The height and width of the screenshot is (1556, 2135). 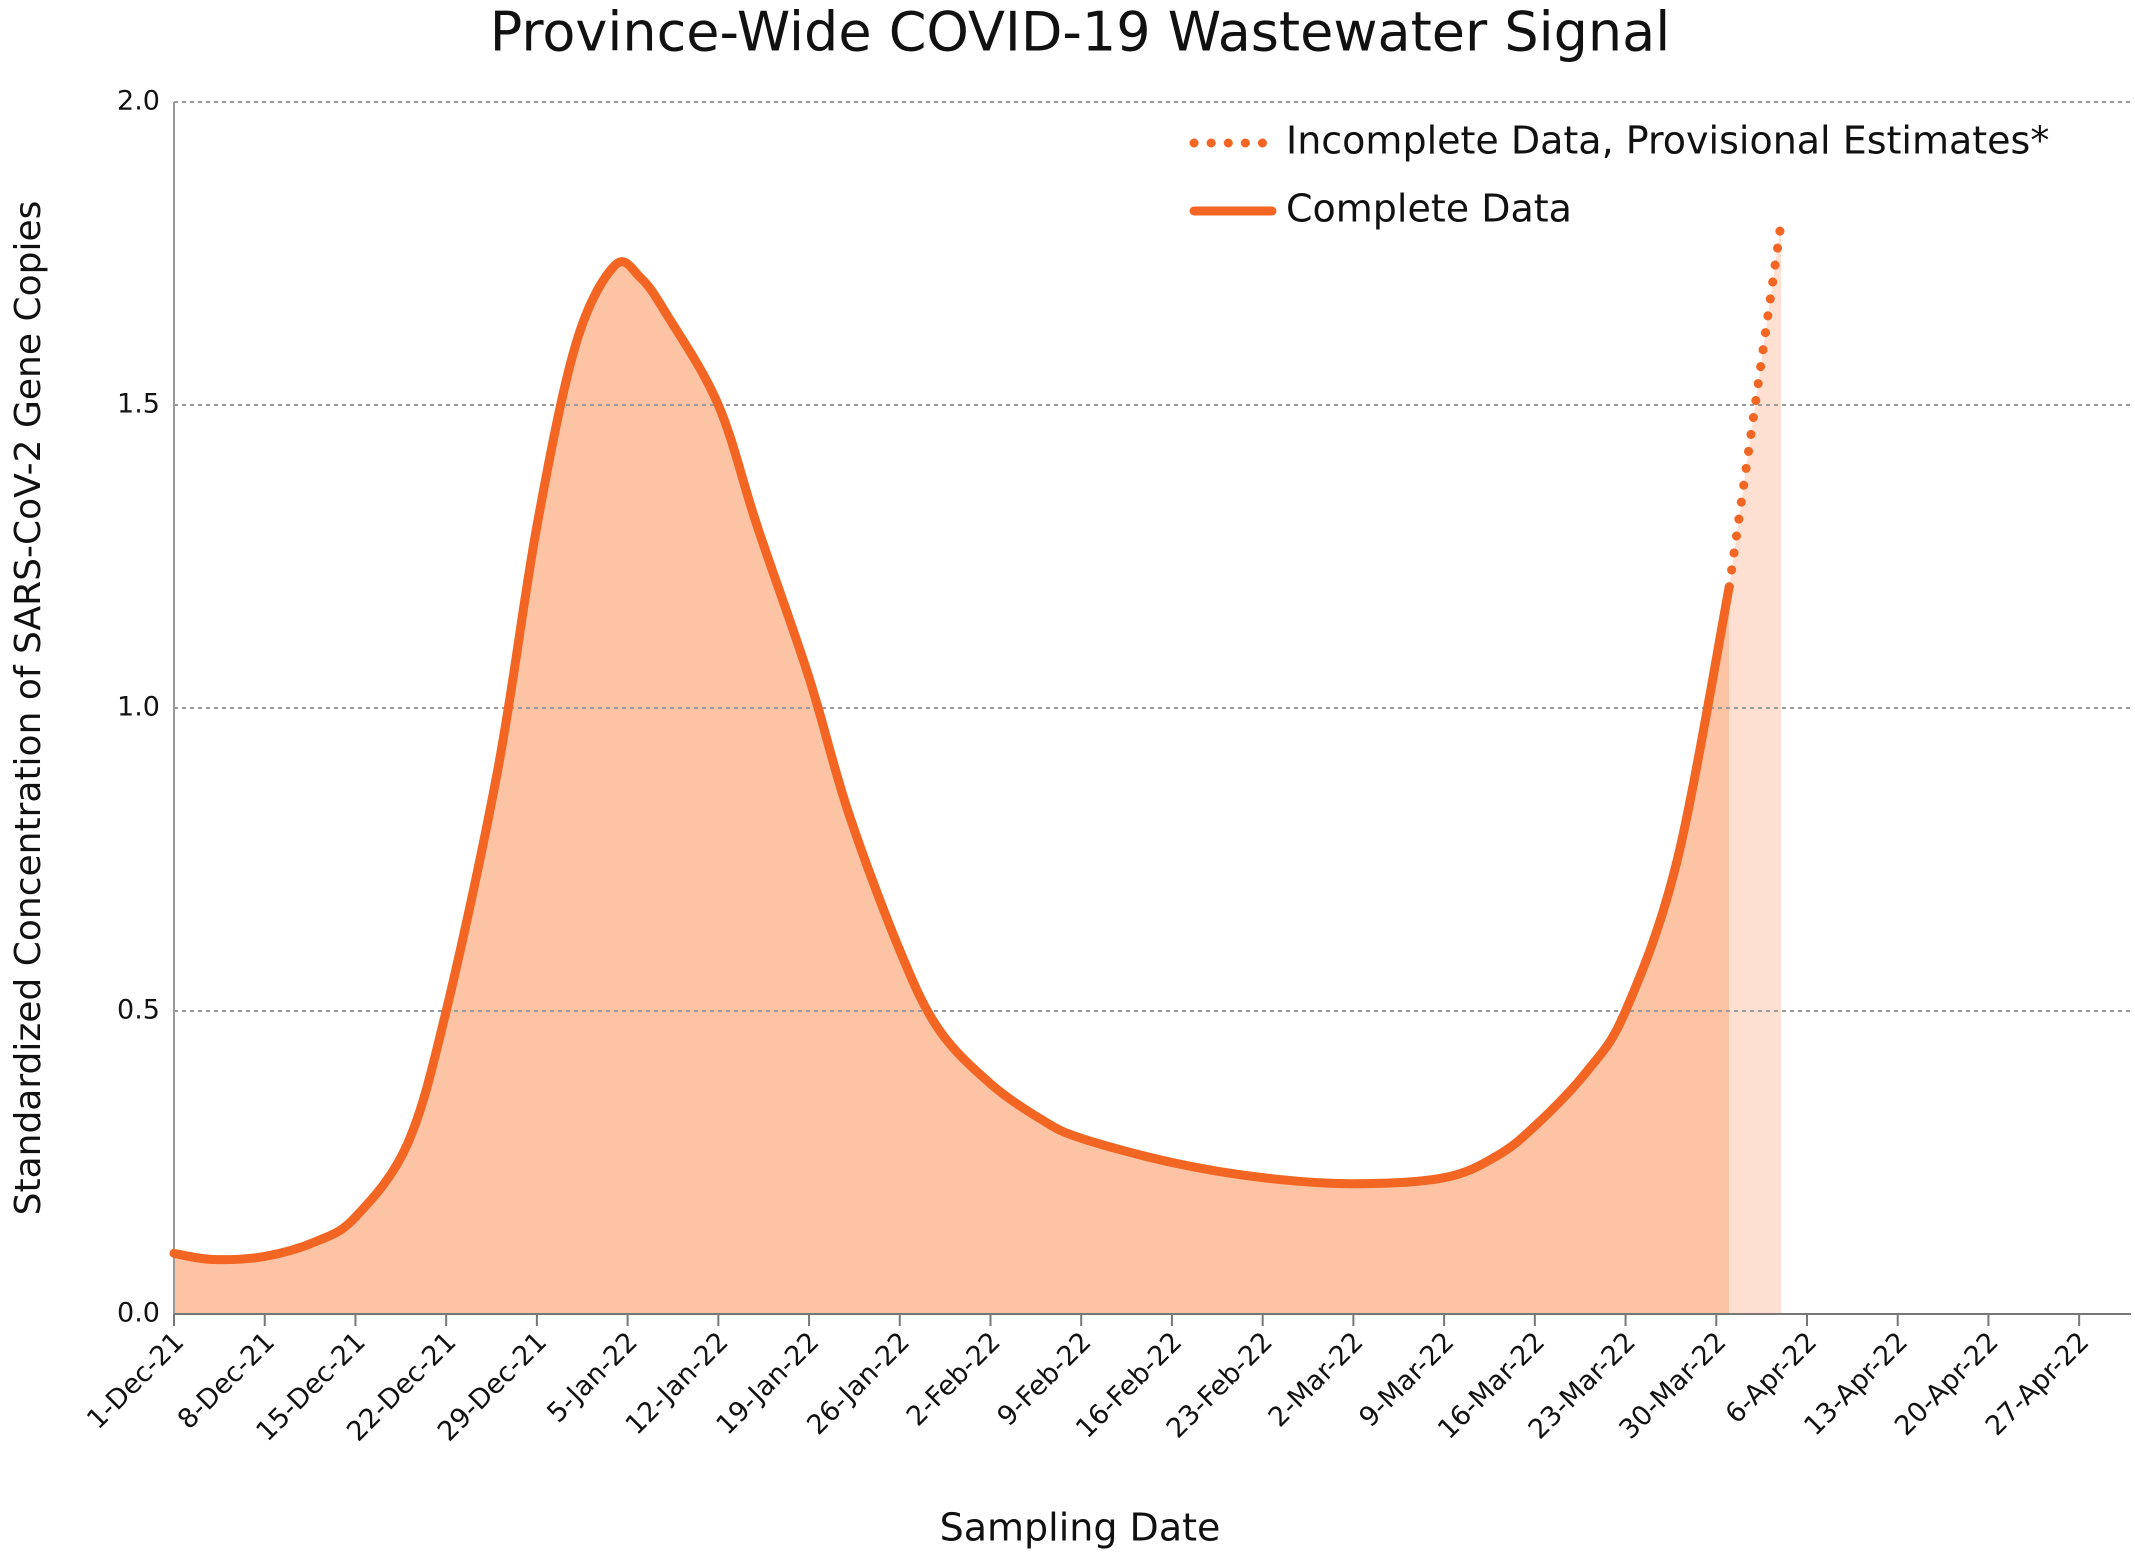 I want to click on legend-label: Incomplete Data, Provisional Estimates*, so click(x=1667, y=141).